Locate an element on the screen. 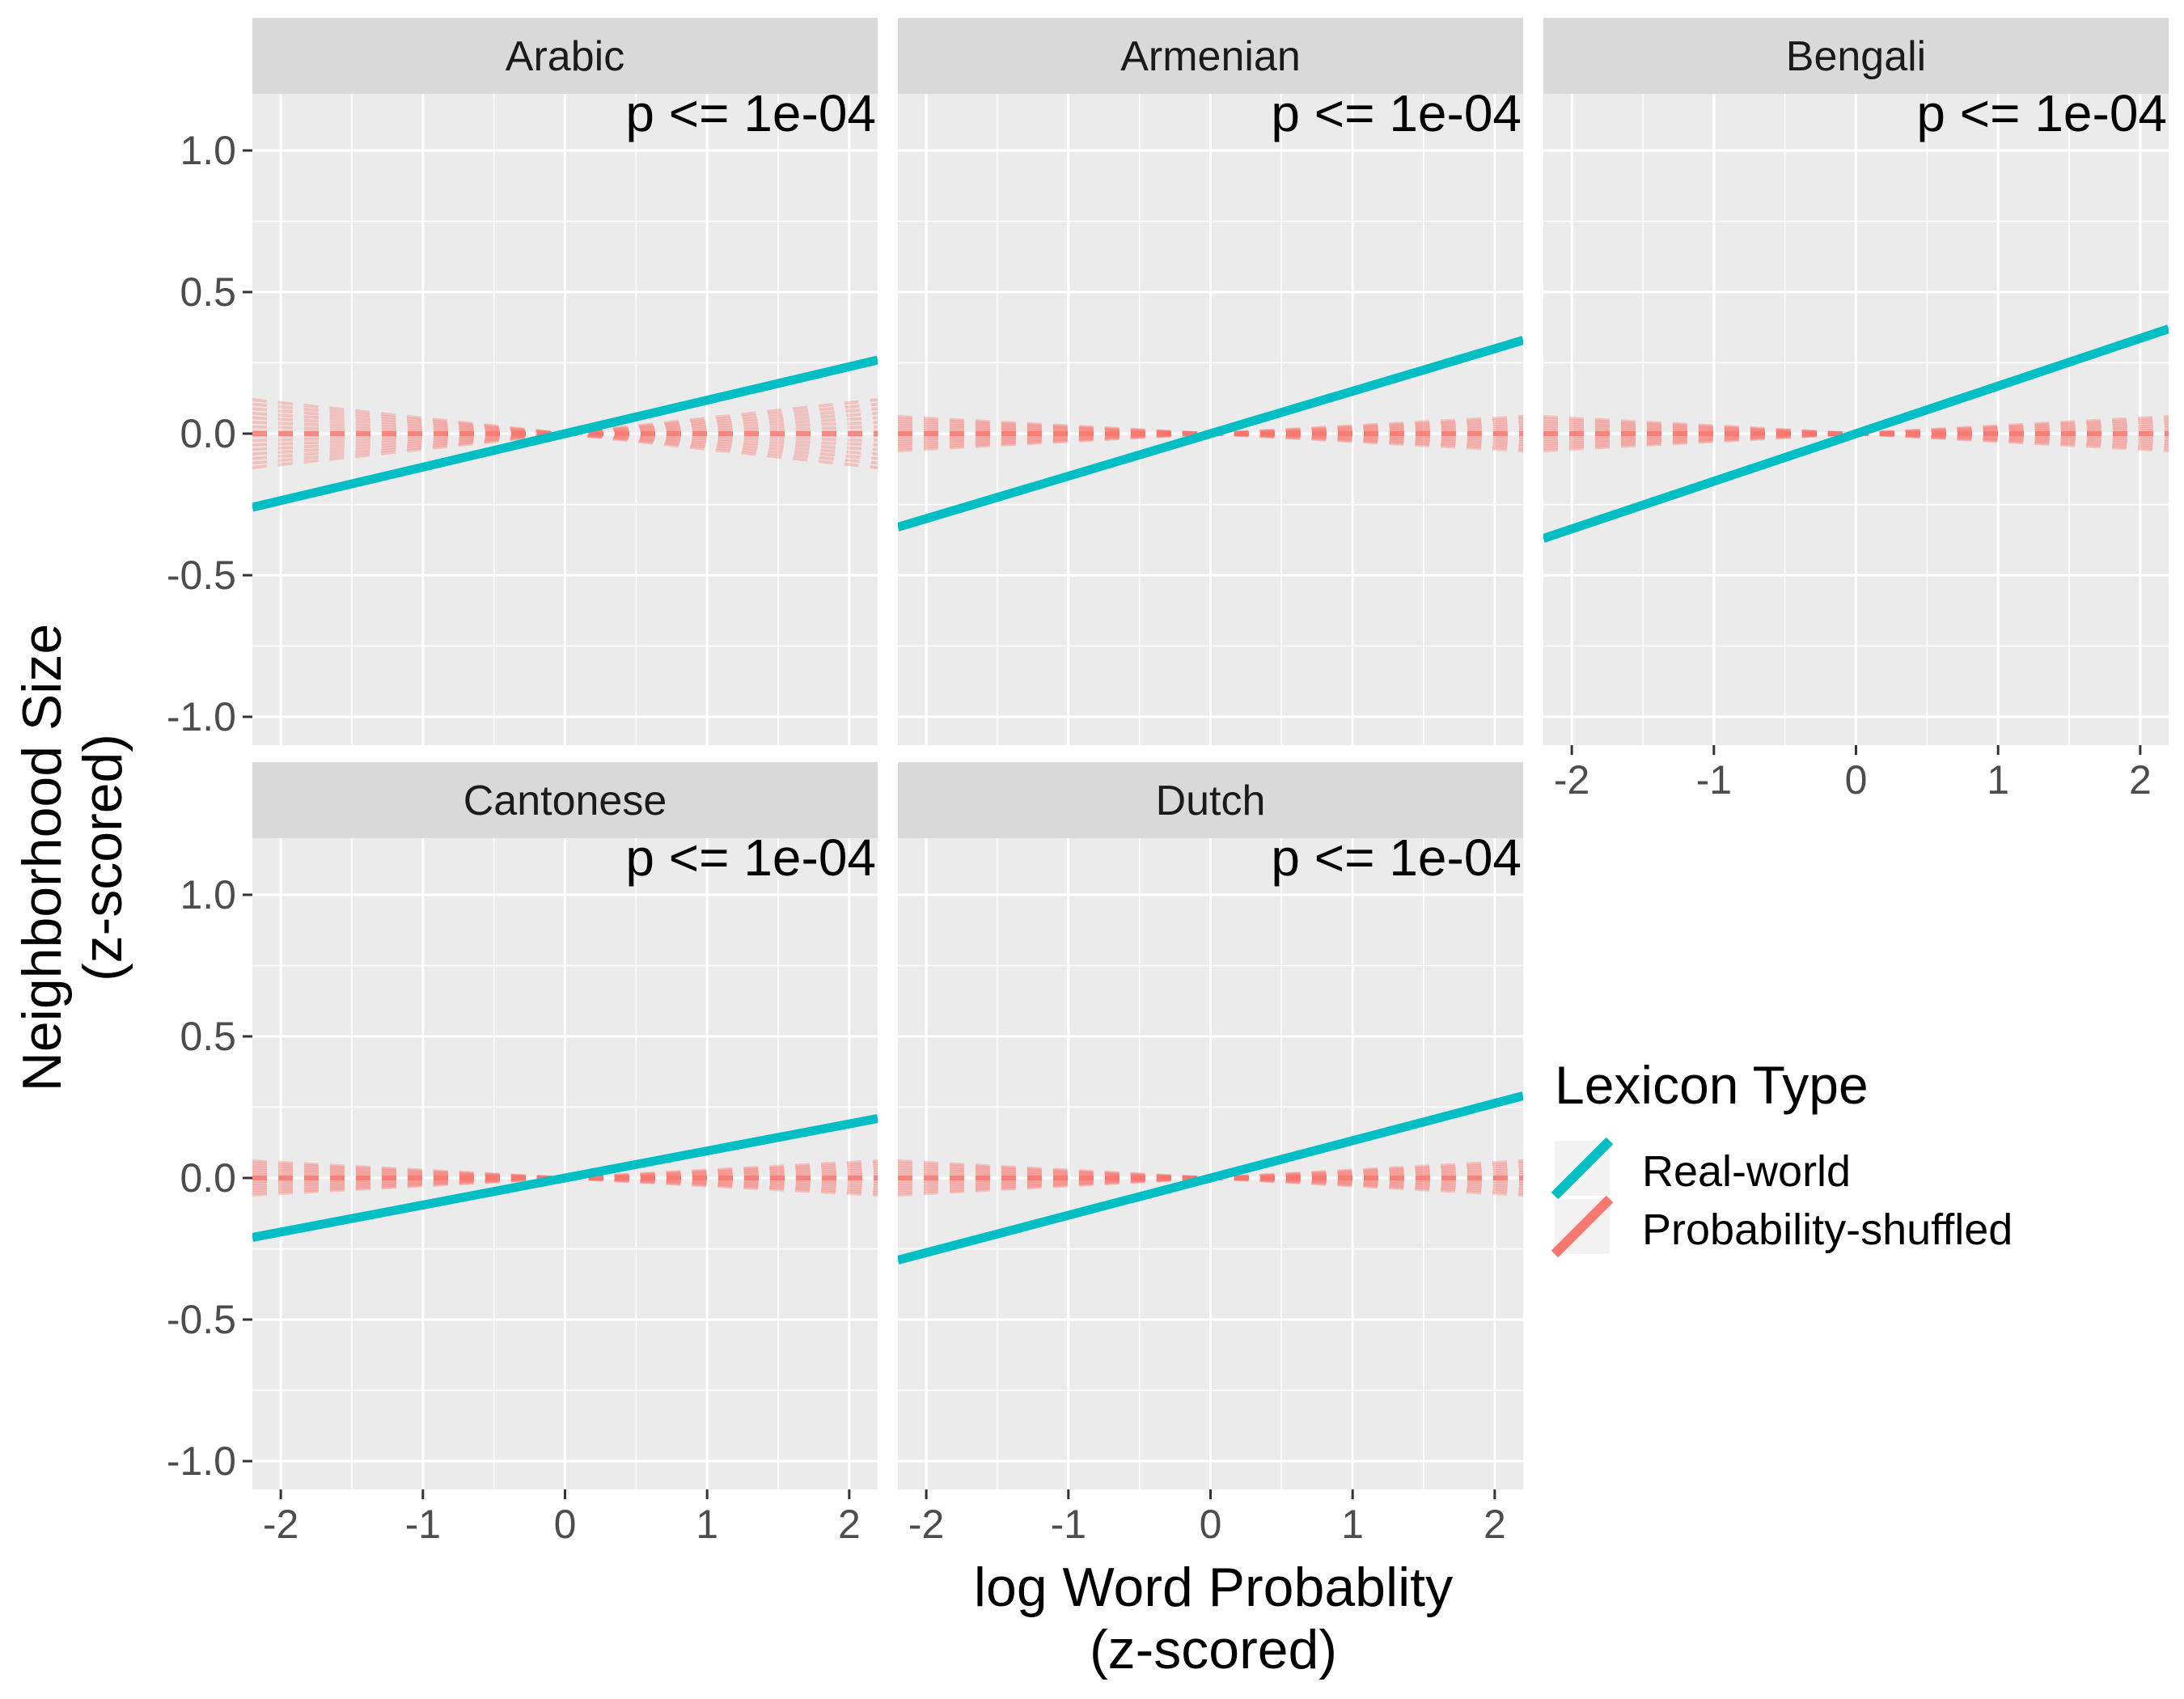 This screenshot has height=1699, width=2184. real-world-line-arabic is located at coordinates (565, 433).